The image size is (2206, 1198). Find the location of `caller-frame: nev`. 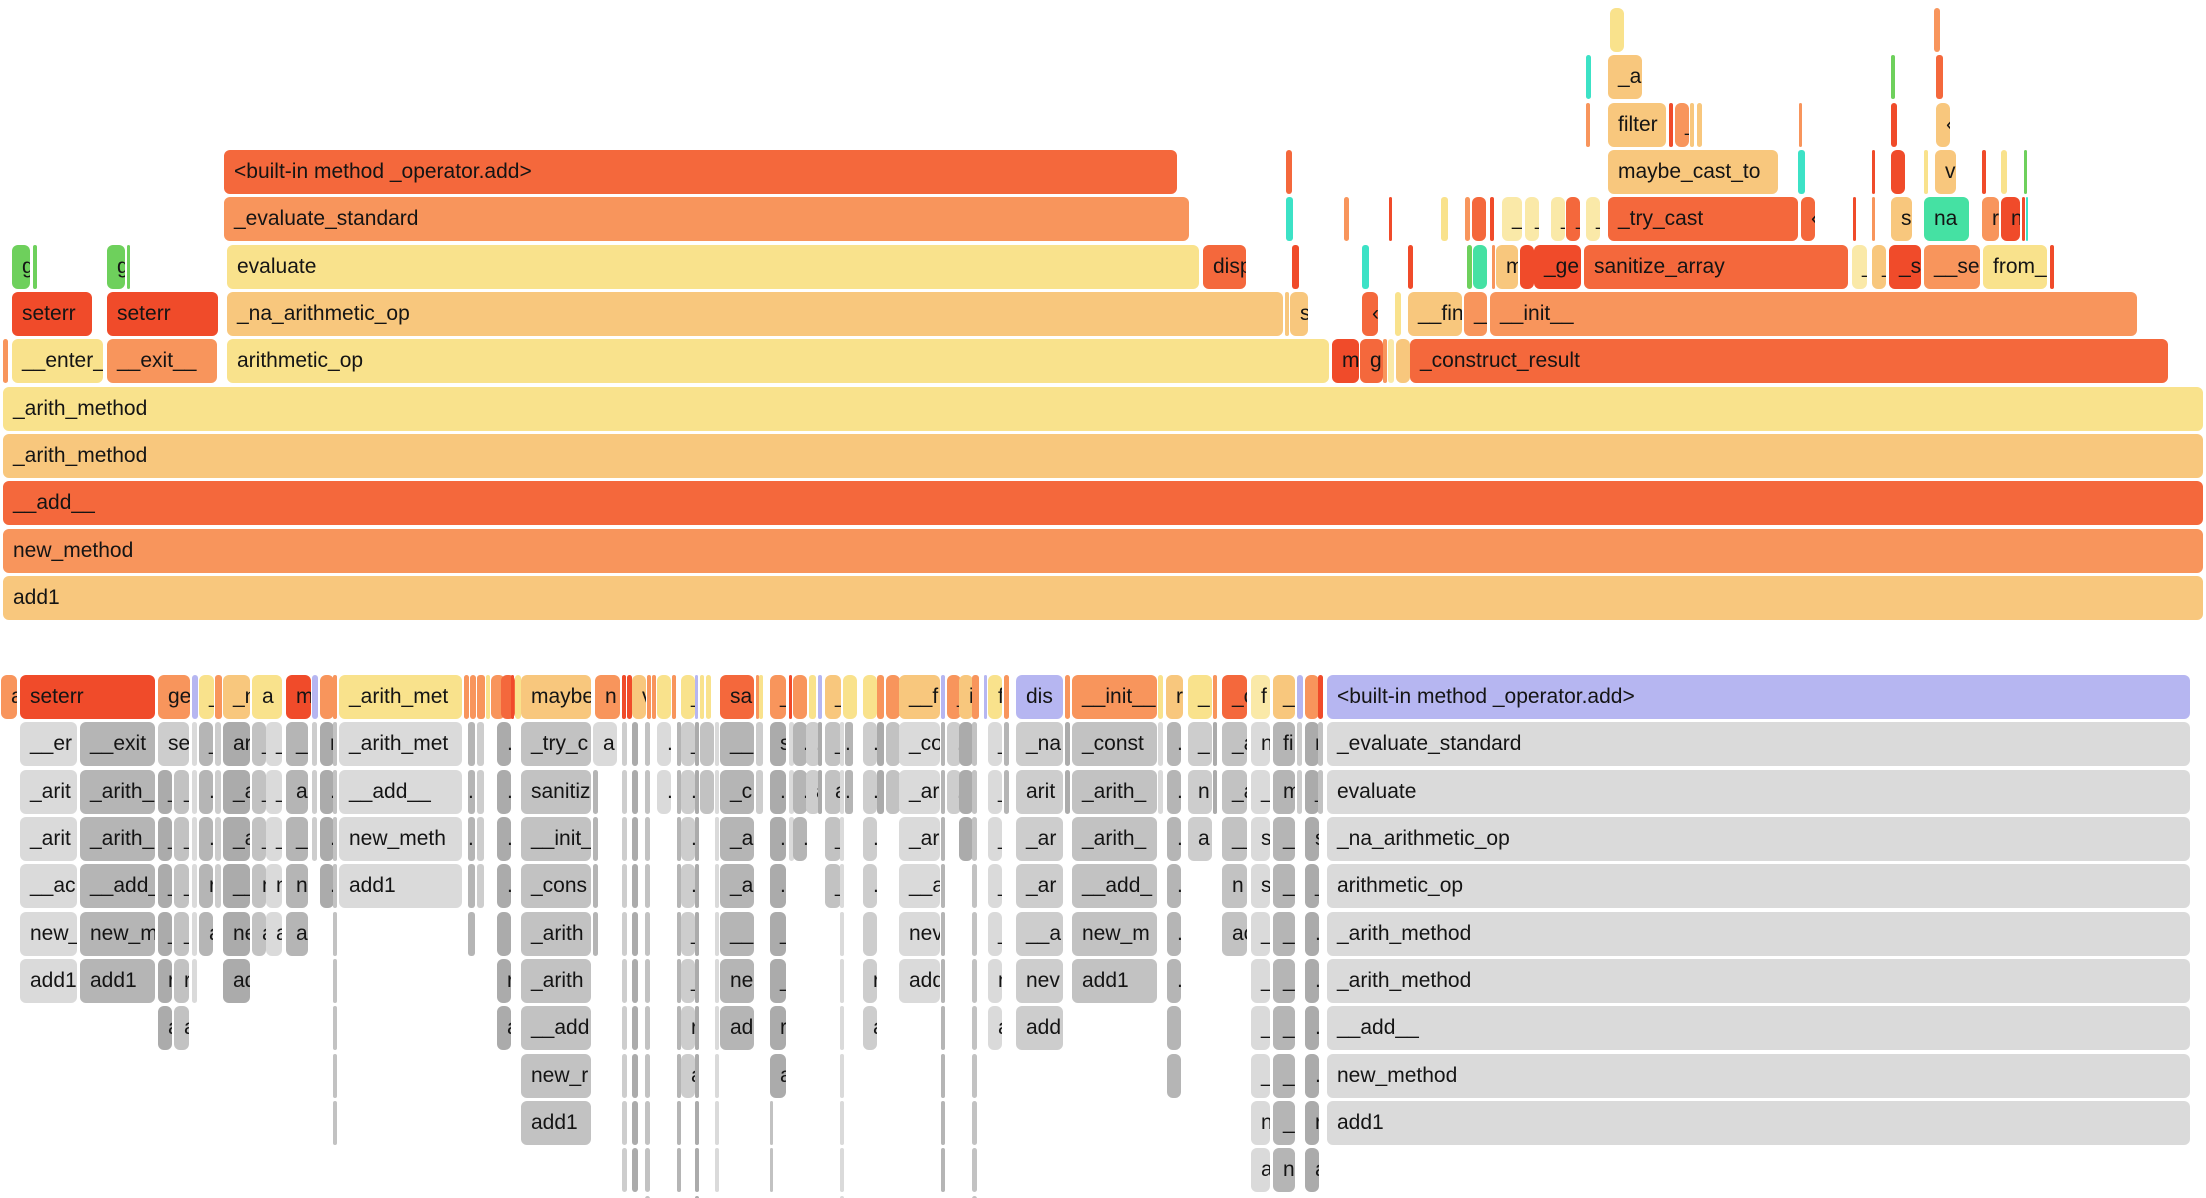

caller-frame: nev is located at coordinates (1039, 981).